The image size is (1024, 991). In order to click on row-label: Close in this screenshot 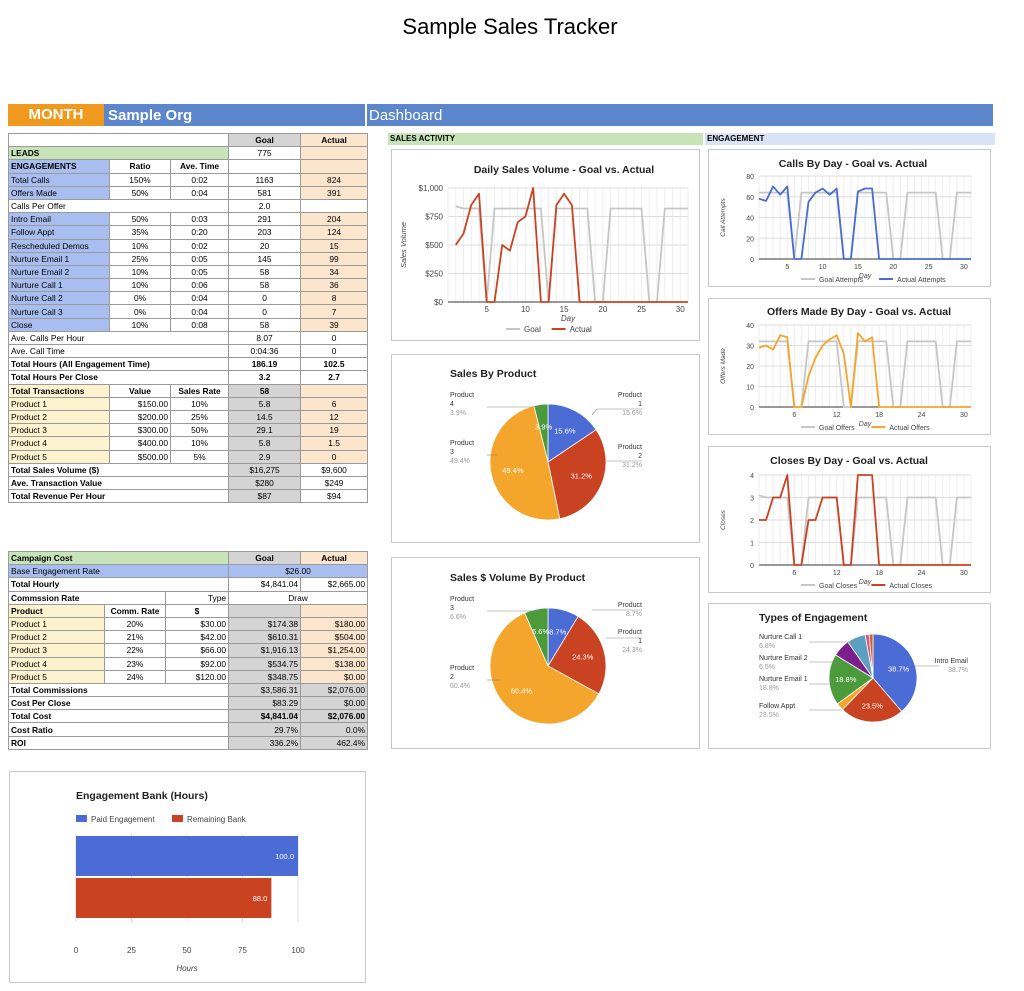, I will do `click(59, 324)`.